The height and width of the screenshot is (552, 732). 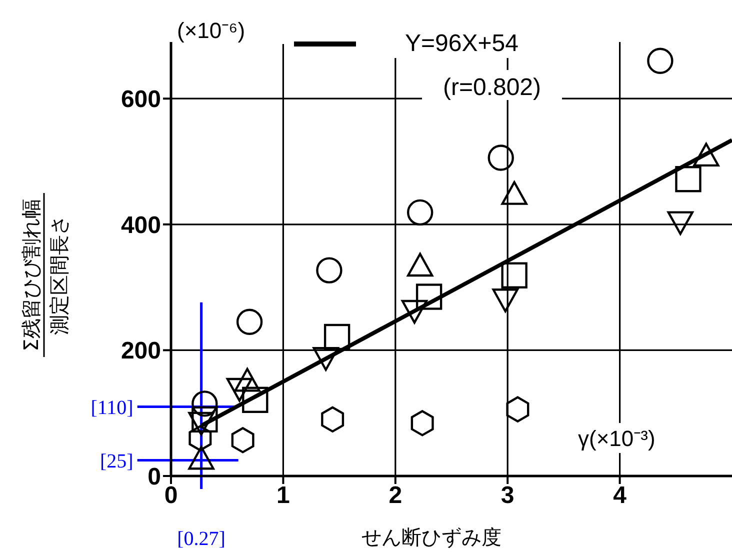 What do you see at coordinates (617, 438) in the screenshot?
I see `annotation: γ(×10⁻³)` at bounding box center [617, 438].